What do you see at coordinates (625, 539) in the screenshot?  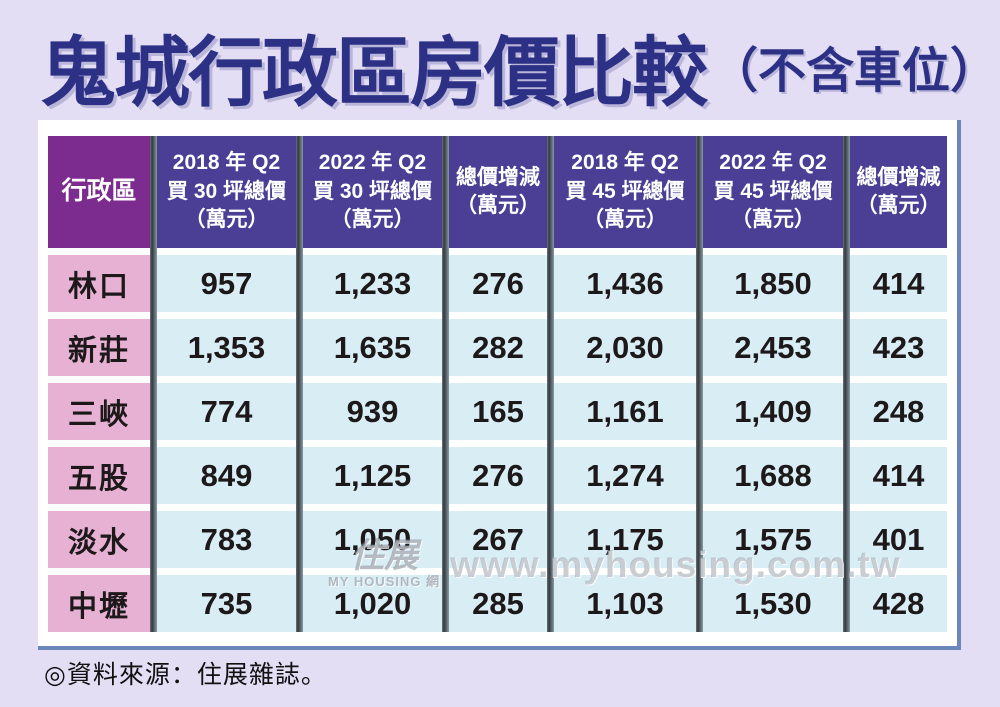 I see `value-cell: 1,175` at bounding box center [625, 539].